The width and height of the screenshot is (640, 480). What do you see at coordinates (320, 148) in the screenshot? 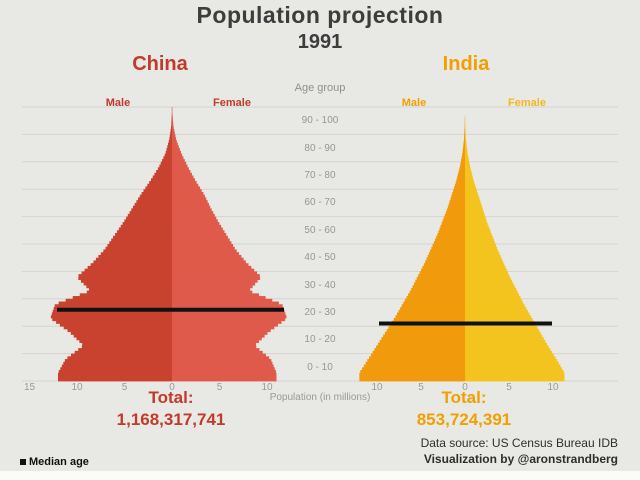
I see `age-group-label: 80 - 90` at bounding box center [320, 148].